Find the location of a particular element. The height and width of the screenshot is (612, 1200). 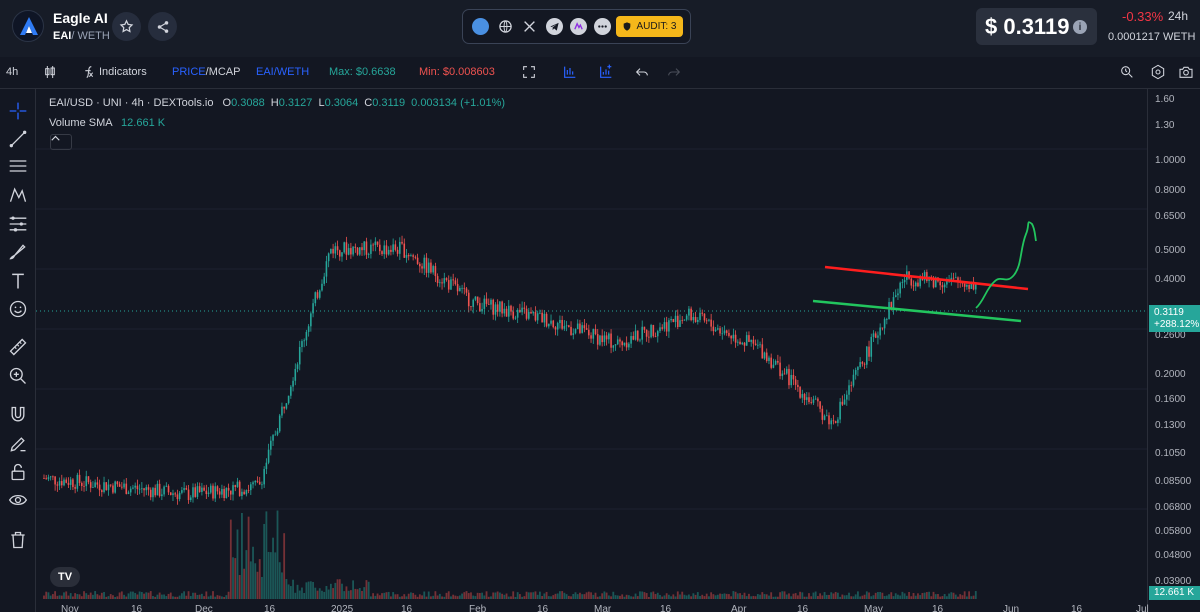

ruler-icon is located at coordinates (18, 347).